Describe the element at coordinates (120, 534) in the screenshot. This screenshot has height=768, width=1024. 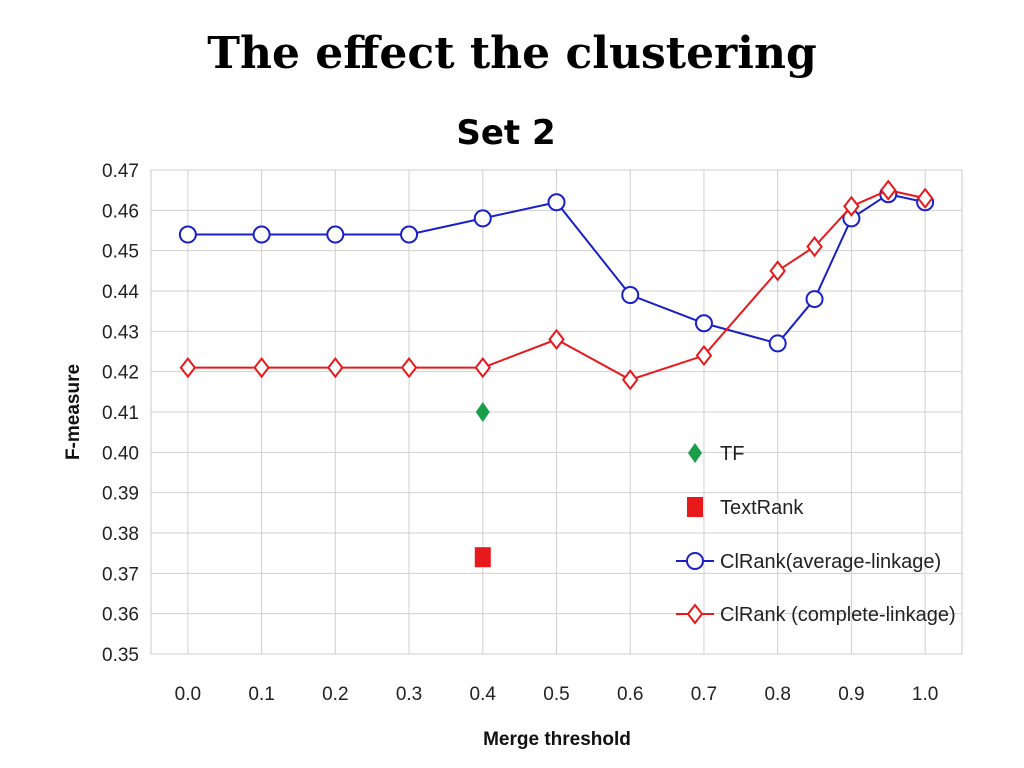
I see `y-tick-label: 0.38` at that location.